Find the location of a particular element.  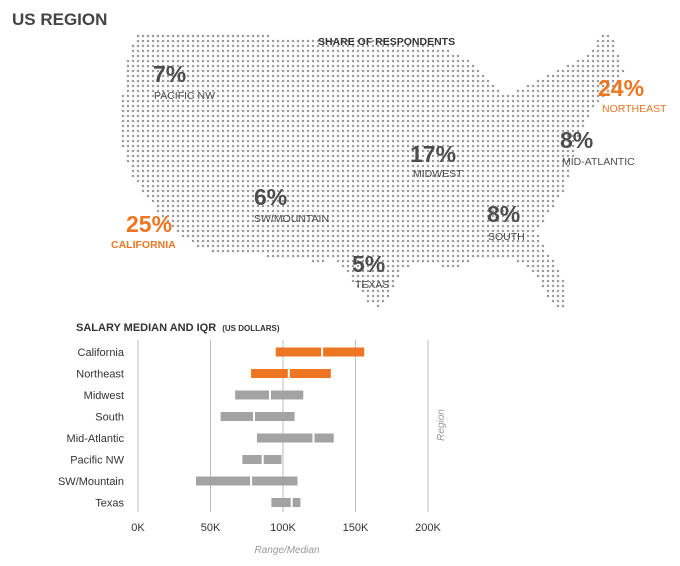

bar-lower-quartile is located at coordinates (223, 481).